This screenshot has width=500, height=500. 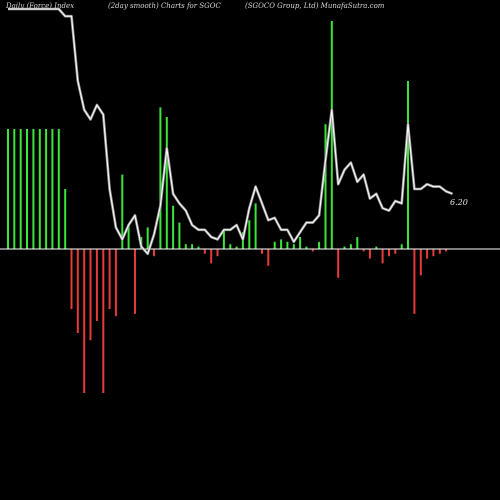 What do you see at coordinates (459, 202) in the screenshot?
I see `last-value-label: 6.20` at bounding box center [459, 202].